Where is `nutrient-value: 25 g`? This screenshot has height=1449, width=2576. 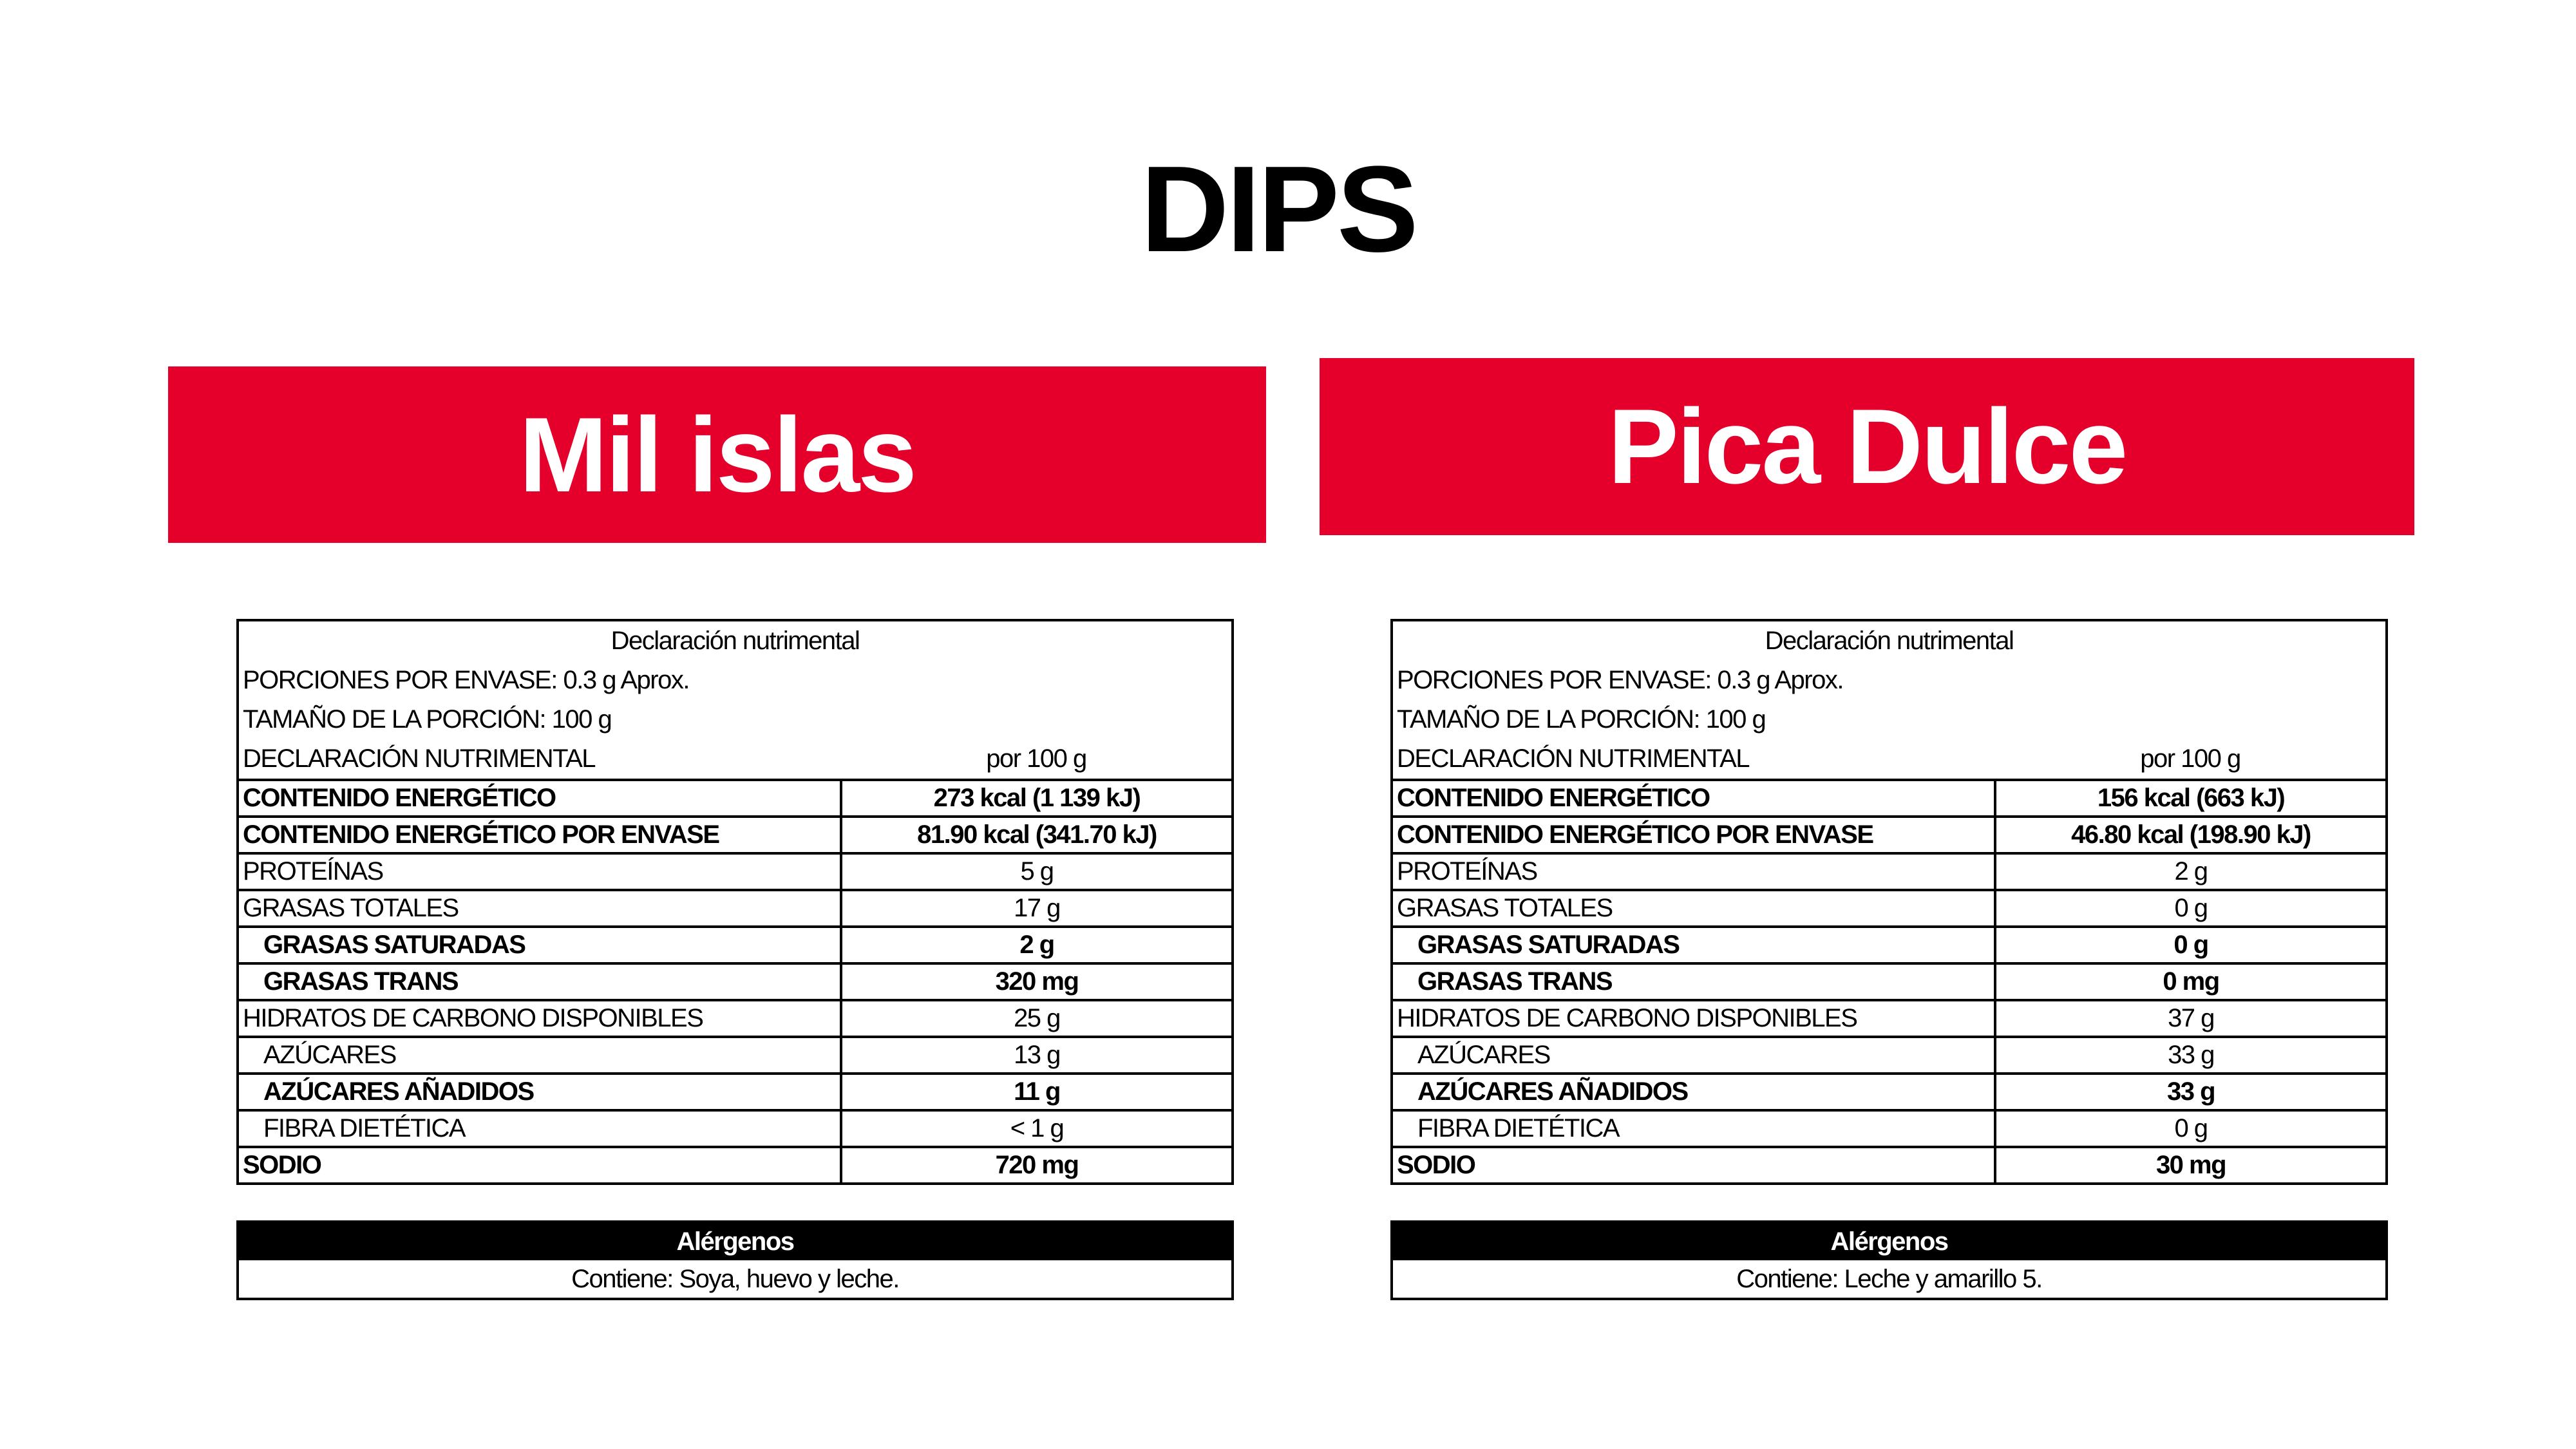
nutrient-value: 25 g is located at coordinates (1037, 1018).